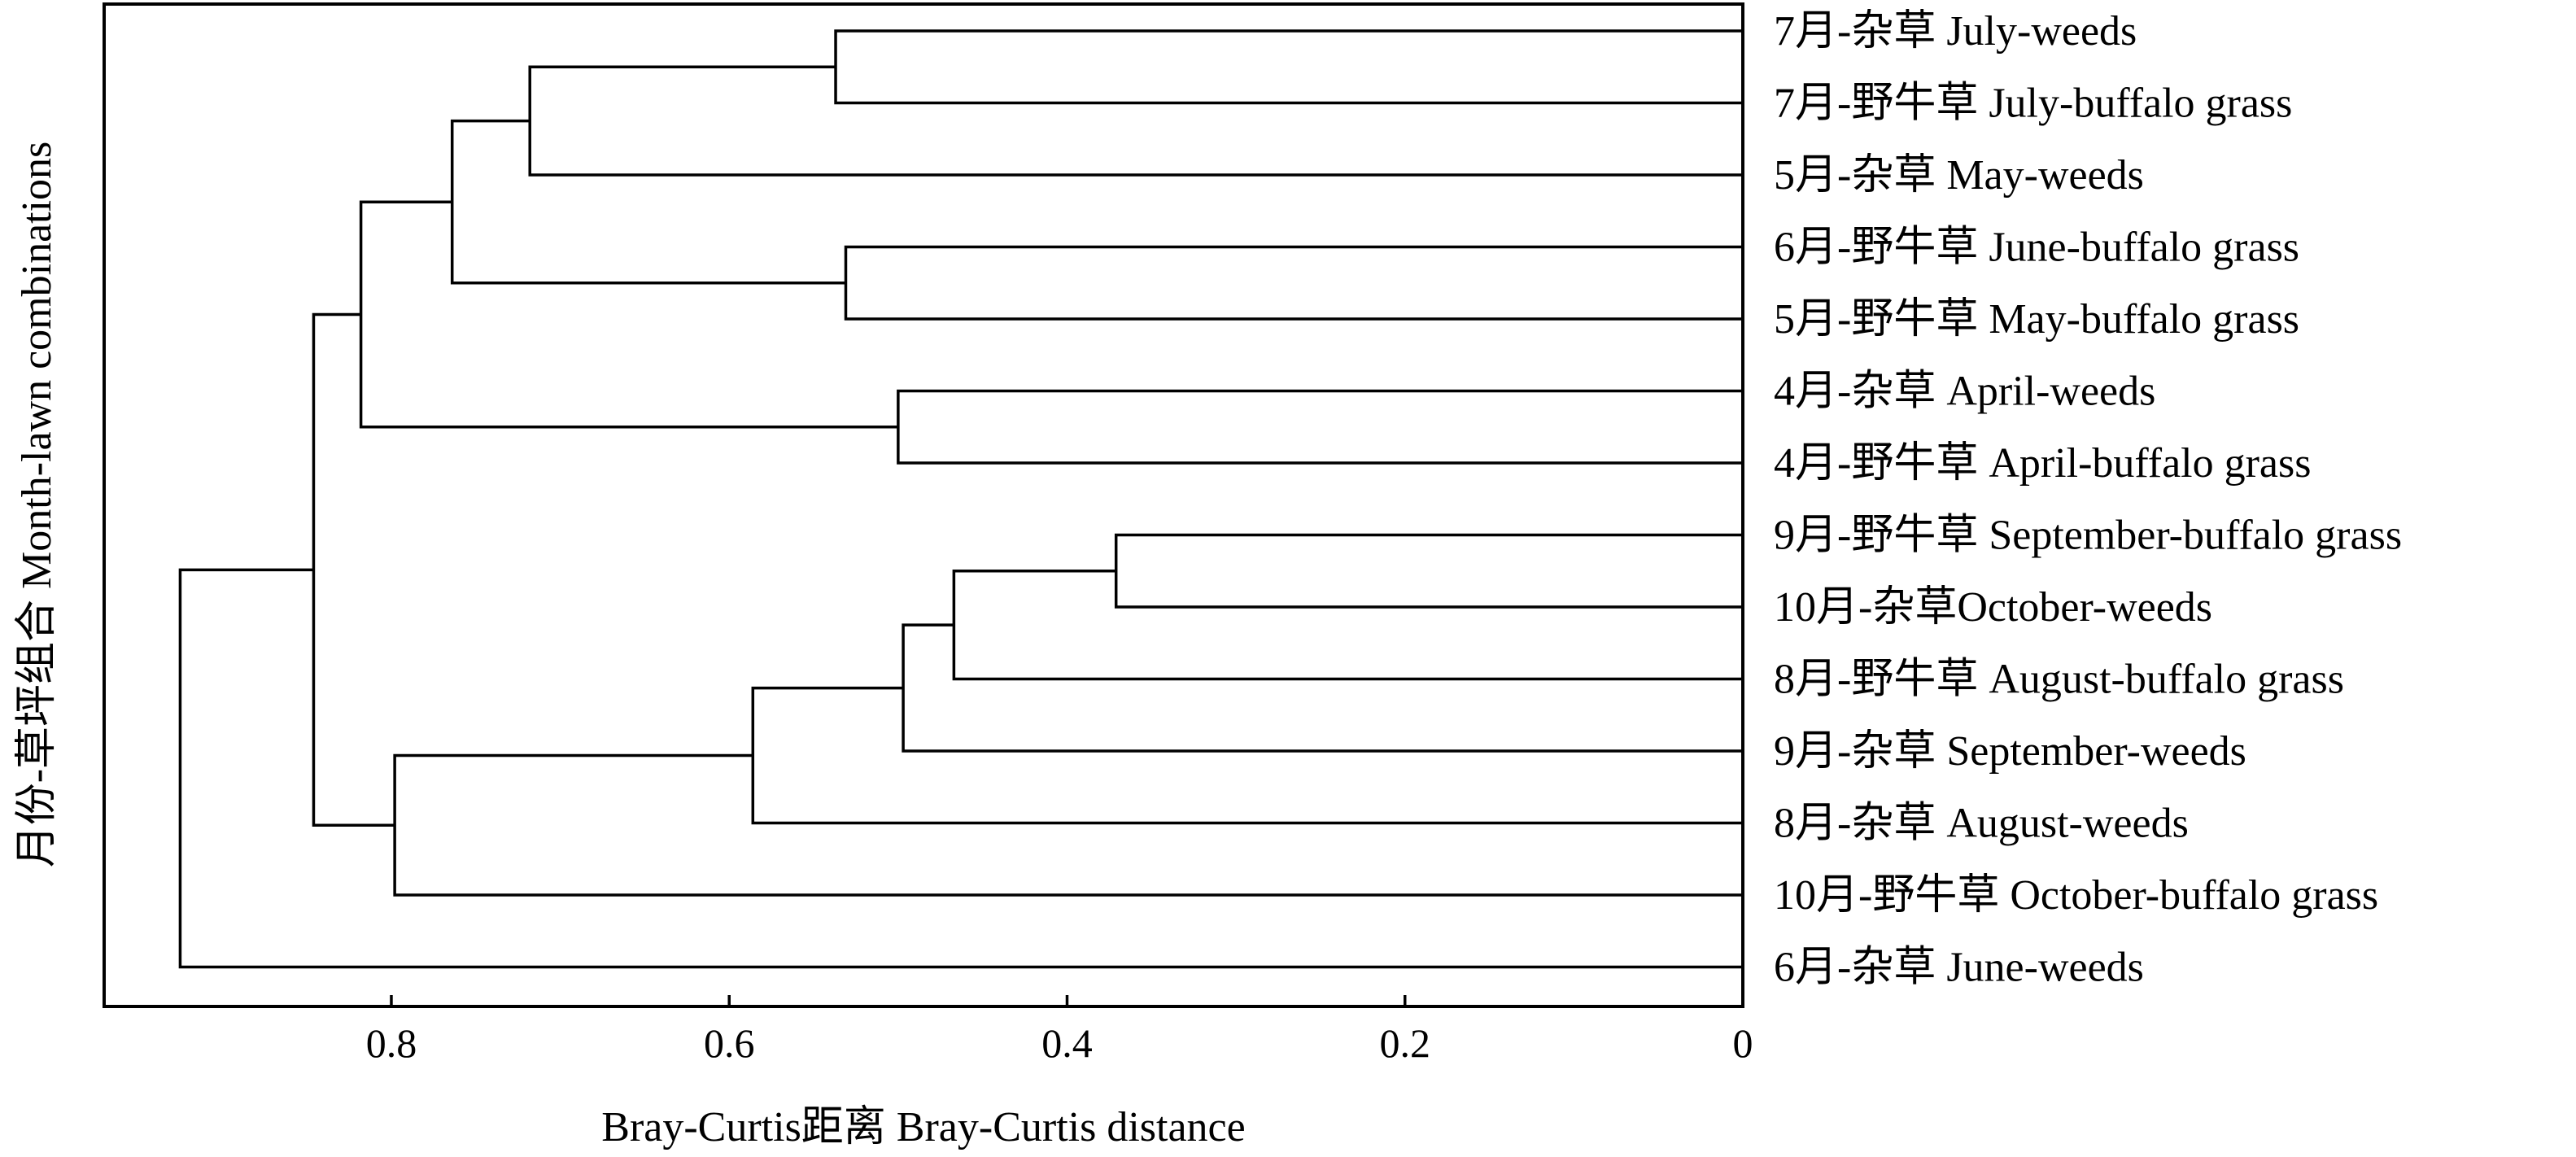 The width and height of the screenshot is (2576, 1157). I want to click on leaf-label: 5月-杂草 May-weeds, so click(1959, 176).